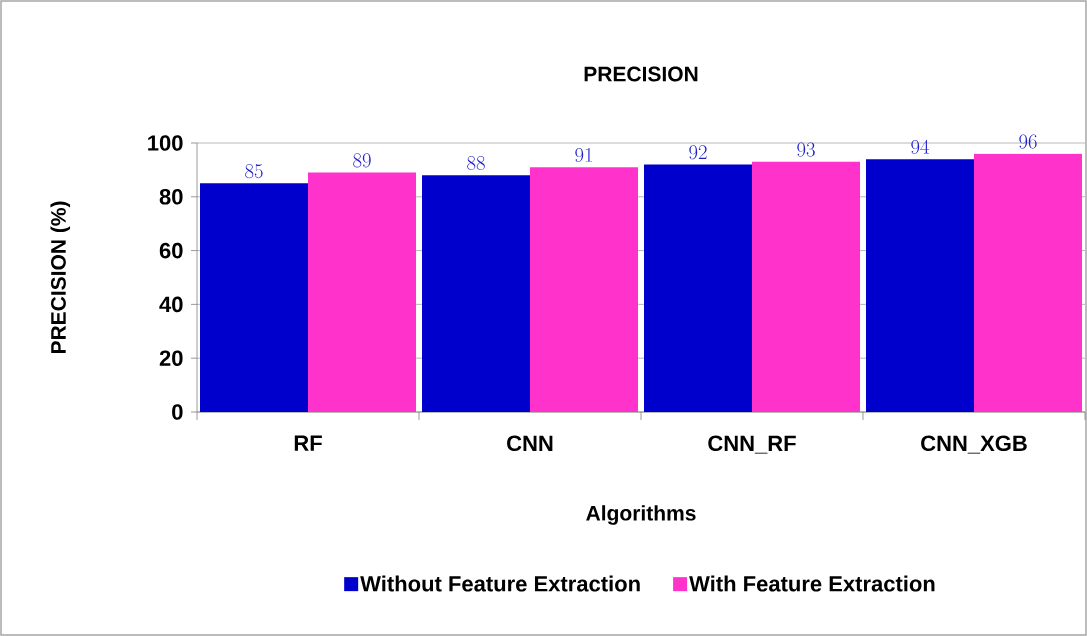  Describe the element at coordinates (752, 444) in the screenshot. I see `x-tick-label: CNN_RF` at that location.